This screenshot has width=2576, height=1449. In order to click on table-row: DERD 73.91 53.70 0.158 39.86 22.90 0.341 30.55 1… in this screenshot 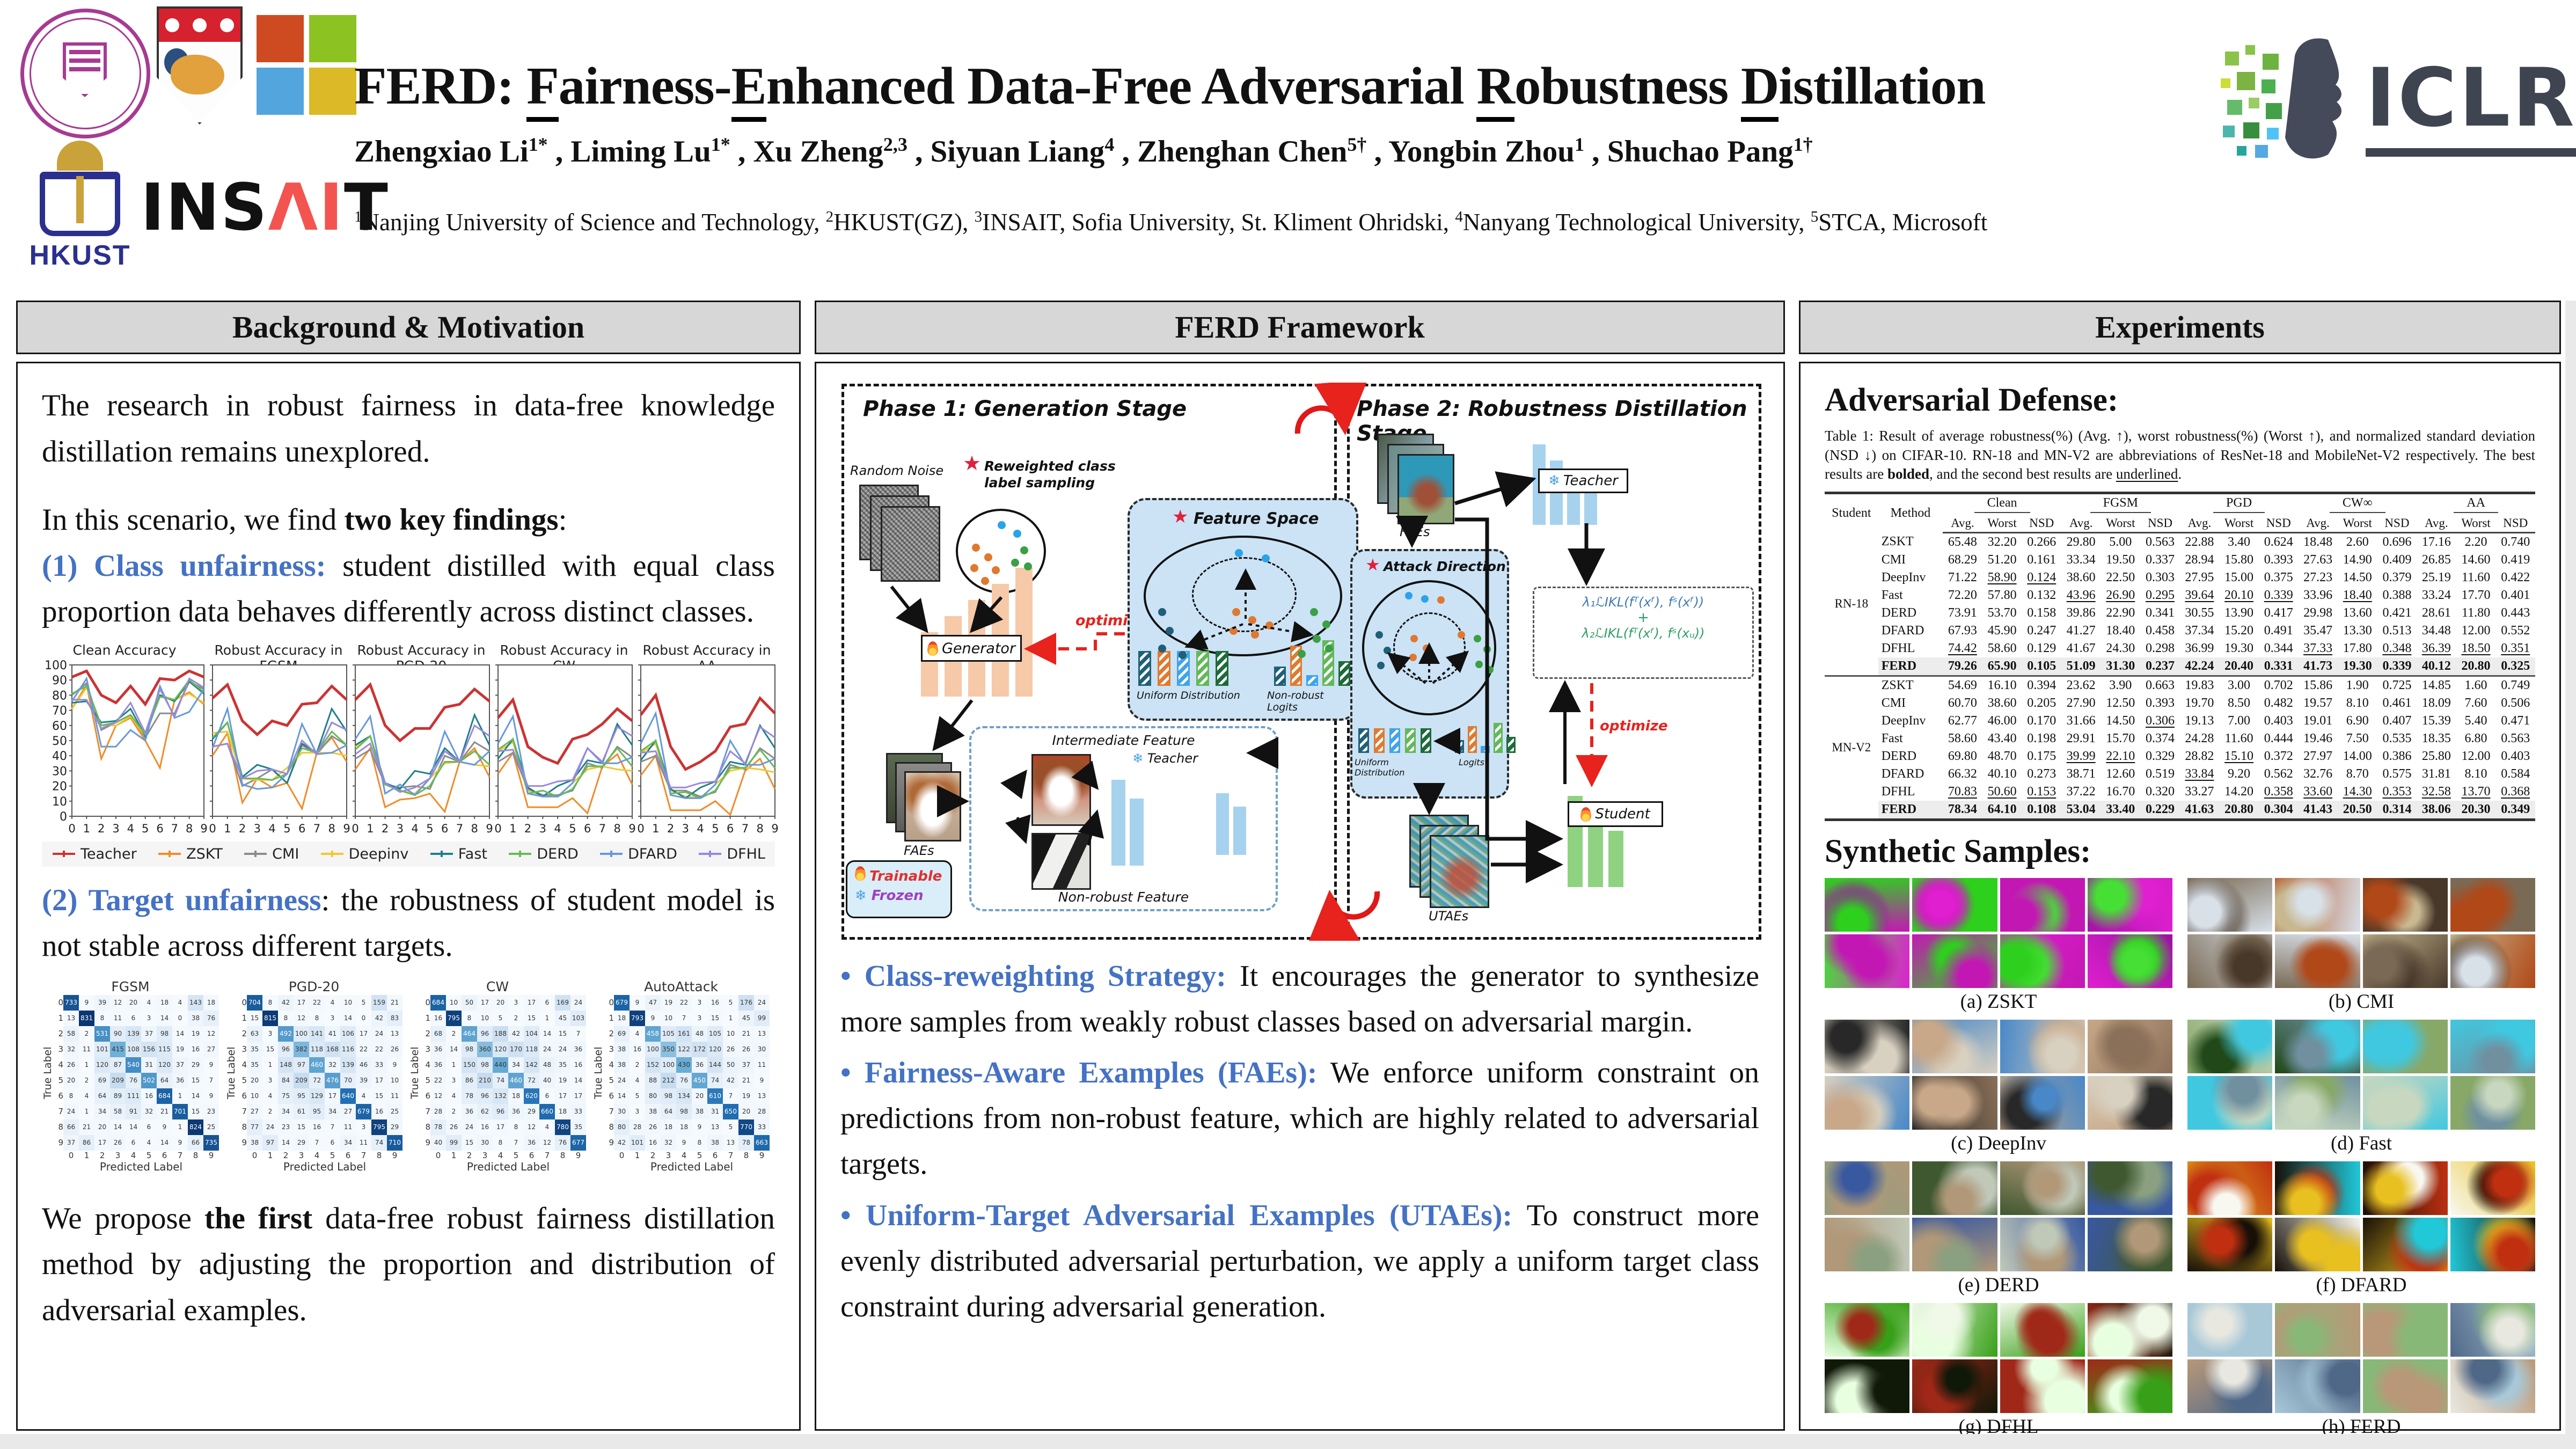, I will do `click(2205, 612)`.